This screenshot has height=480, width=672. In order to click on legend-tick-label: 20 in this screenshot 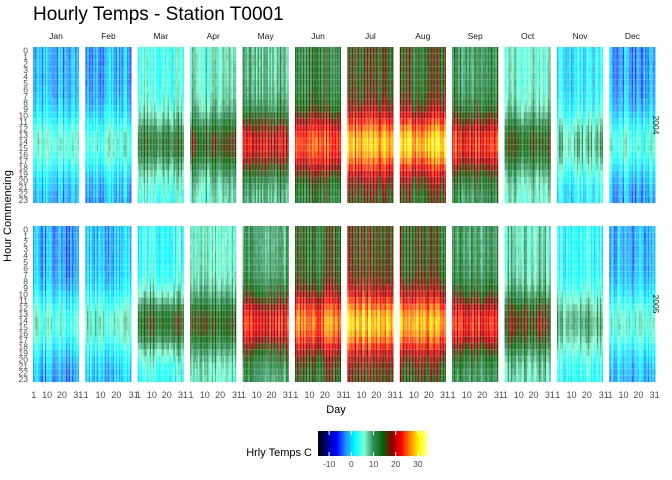, I will do `click(396, 464)`.